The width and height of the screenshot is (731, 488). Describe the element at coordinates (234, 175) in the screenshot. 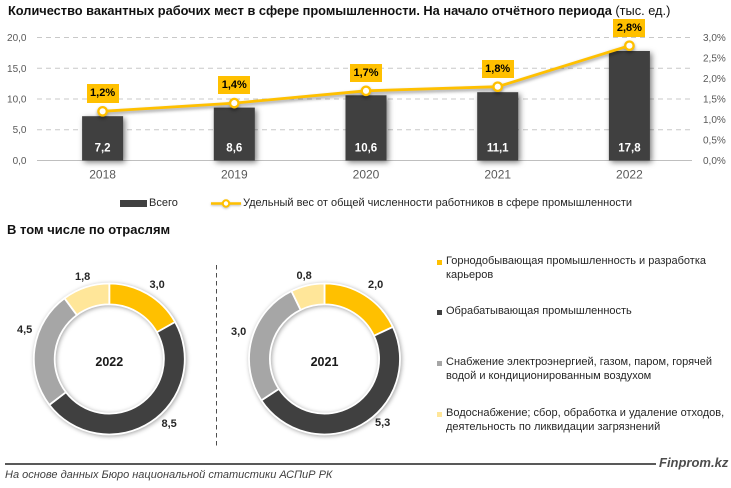

I see `svg-text: 2019` at that location.